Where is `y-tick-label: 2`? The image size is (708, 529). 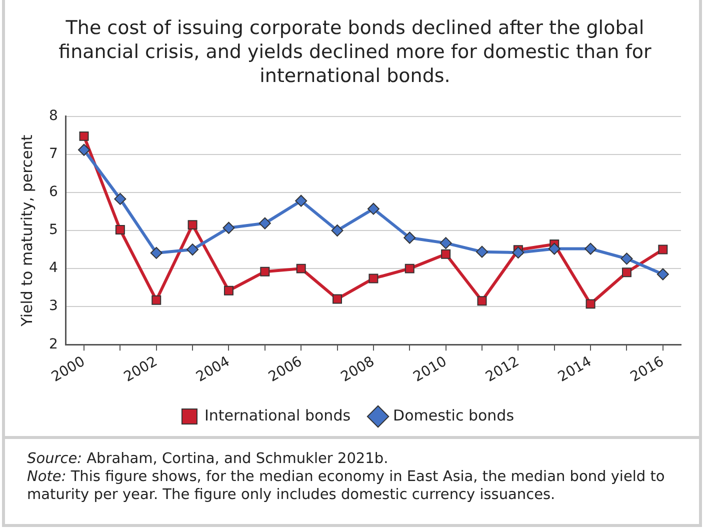
y-tick-label: 2 is located at coordinates (53, 344).